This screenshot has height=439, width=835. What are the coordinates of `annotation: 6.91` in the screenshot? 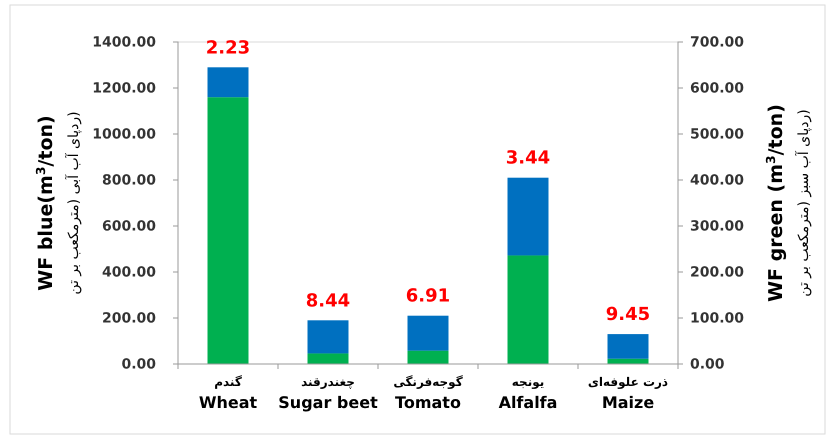 It's located at (428, 296).